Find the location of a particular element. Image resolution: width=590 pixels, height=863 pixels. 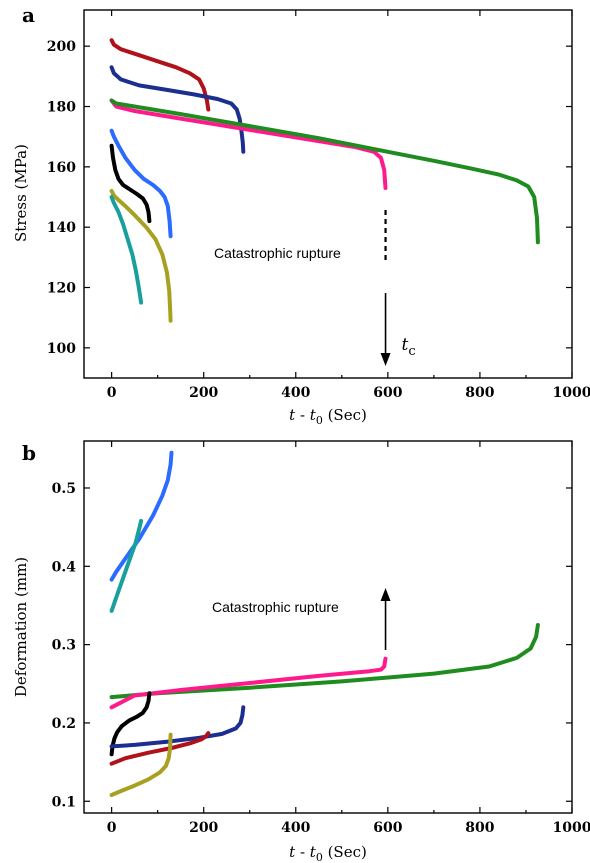

y-tick-label: 140 is located at coordinates (61, 228).